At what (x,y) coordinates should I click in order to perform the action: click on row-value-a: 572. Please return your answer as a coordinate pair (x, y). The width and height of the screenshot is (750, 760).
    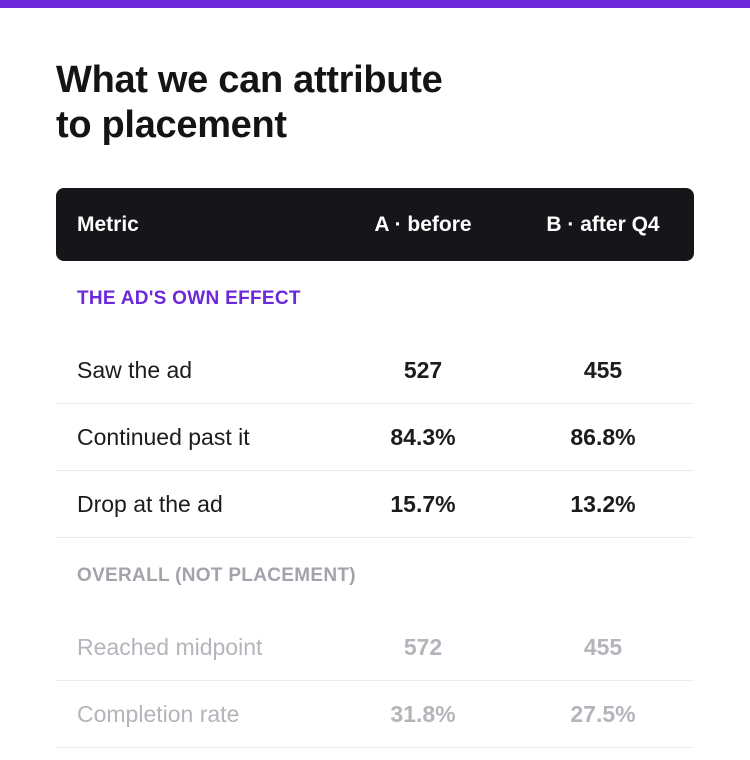
    Looking at the image, I should click on (423, 646).